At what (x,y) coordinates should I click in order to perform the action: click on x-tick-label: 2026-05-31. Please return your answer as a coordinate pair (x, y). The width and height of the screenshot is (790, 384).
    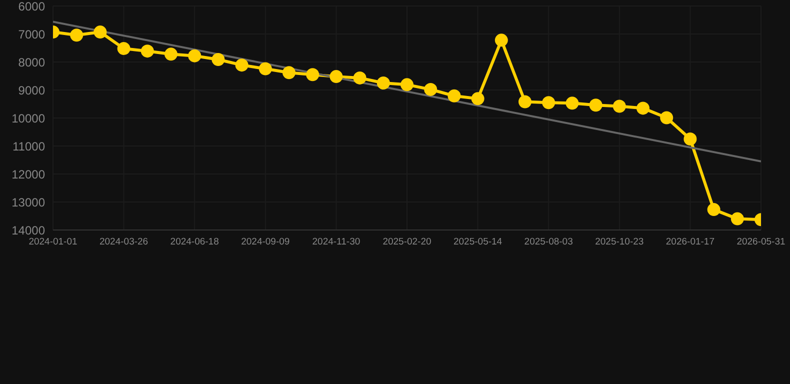
    Looking at the image, I should click on (761, 242).